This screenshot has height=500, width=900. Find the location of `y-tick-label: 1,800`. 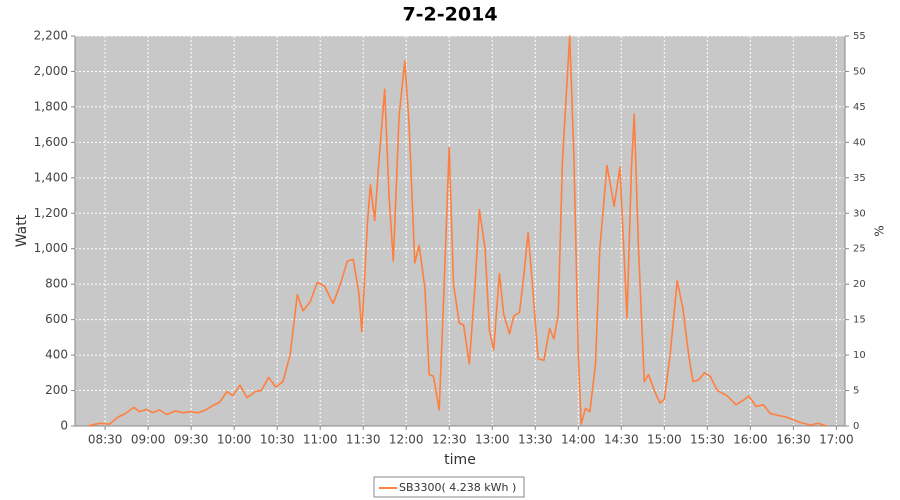

y-tick-label: 1,800 is located at coordinates (51, 106).